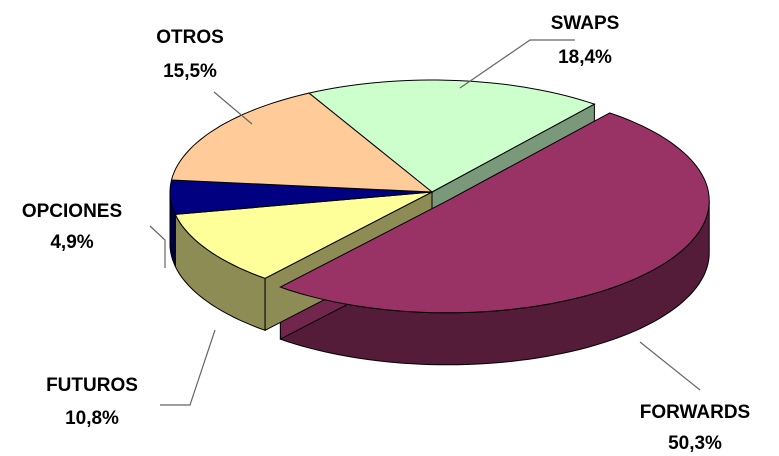 The width and height of the screenshot is (779, 456). Describe the element at coordinates (92, 418) in the screenshot. I see `slice-value: 10,8%` at that location.